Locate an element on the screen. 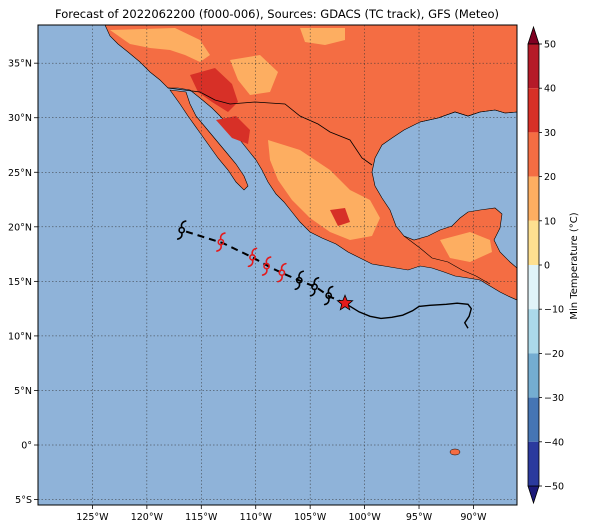 The height and width of the screenshot is (529, 592). land-small-island is located at coordinates (455, 452).